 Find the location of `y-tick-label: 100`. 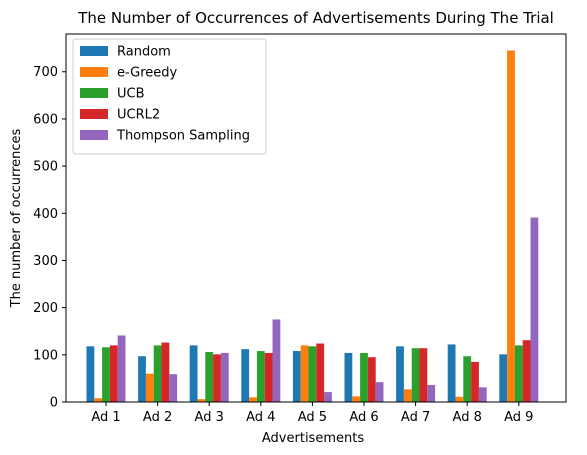

y-tick-label: 100 is located at coordinates (45, 355).